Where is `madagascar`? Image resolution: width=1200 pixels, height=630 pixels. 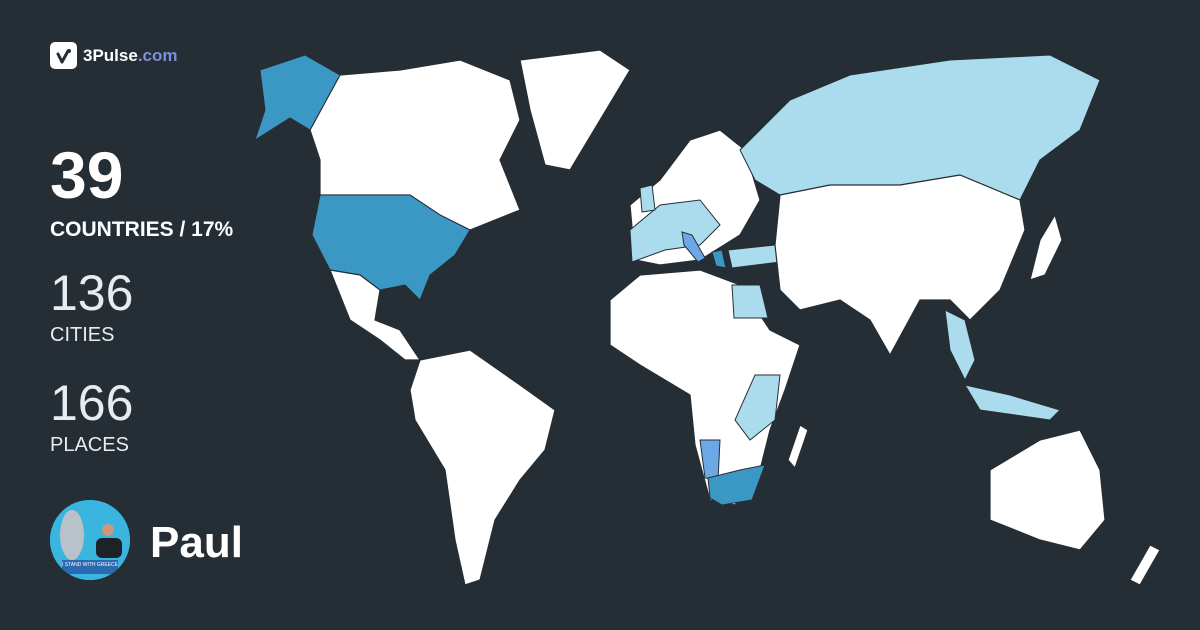
madagascar is located at coordinates (798, 447).